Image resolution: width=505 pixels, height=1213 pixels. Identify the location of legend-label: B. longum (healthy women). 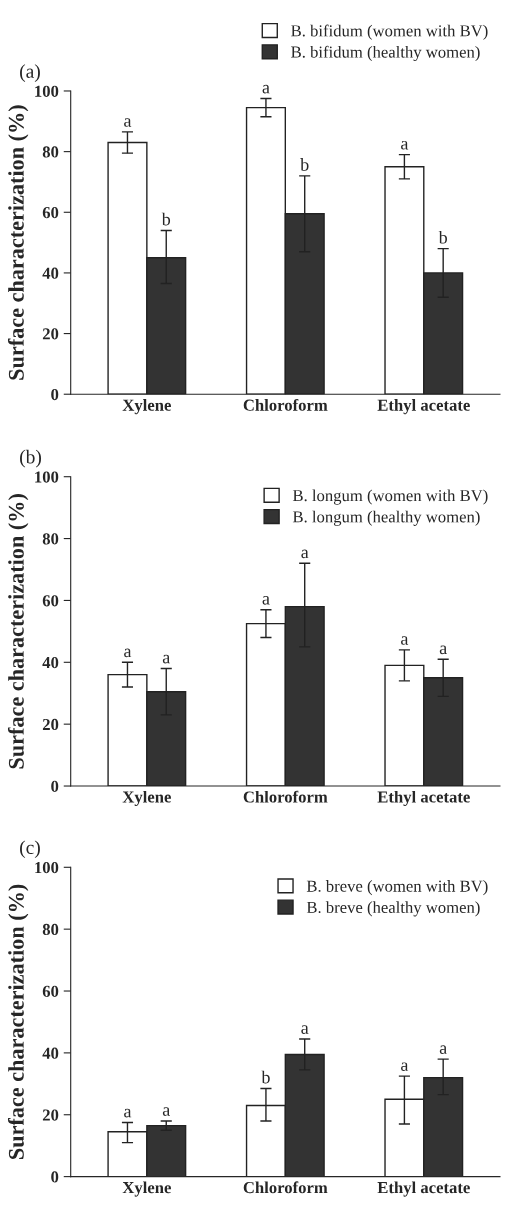
(386, 518).